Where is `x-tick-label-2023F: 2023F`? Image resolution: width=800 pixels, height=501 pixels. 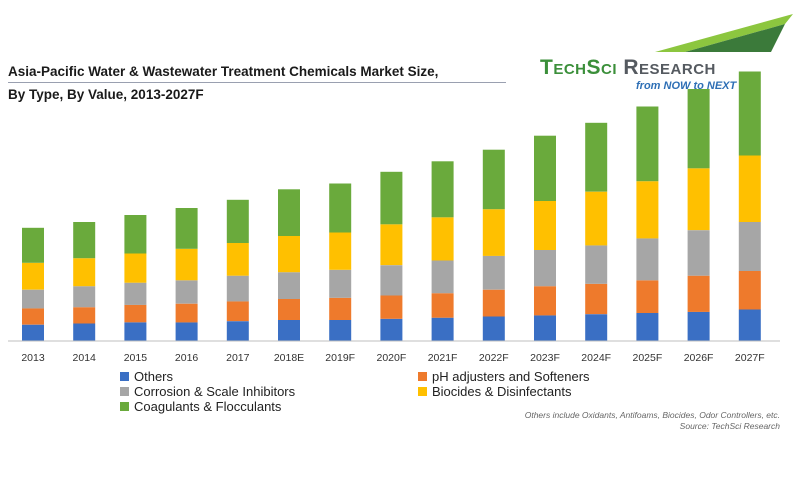 x-tick-label-2023F: 2023F is located at coordinates (545, 358).